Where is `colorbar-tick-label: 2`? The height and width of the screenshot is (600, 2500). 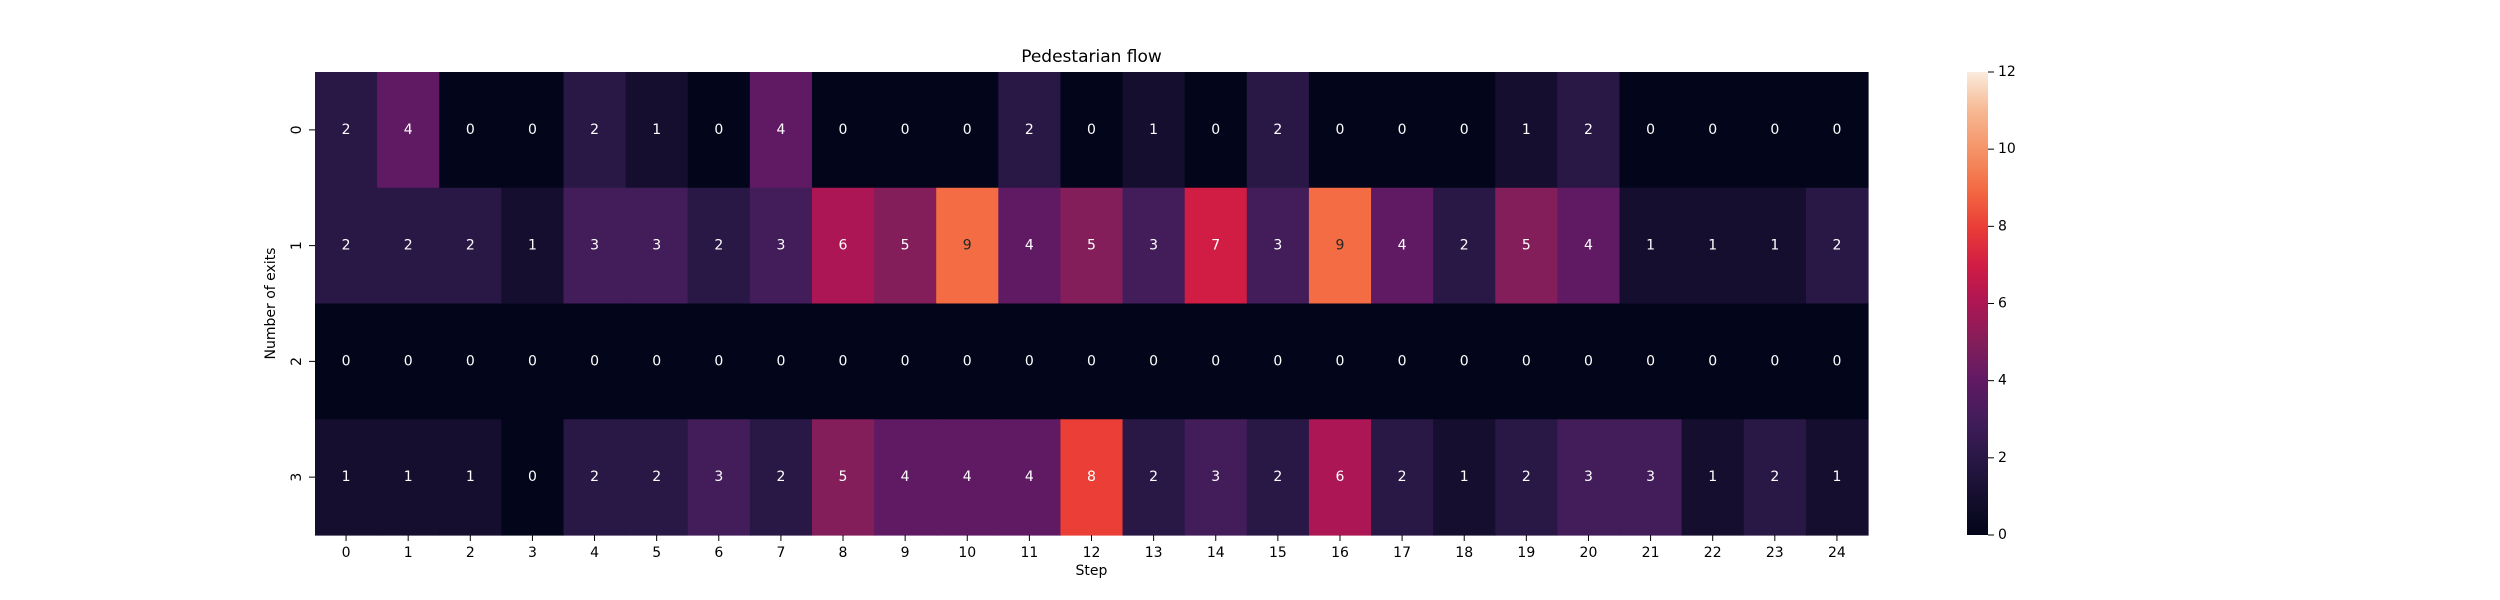
colorbar-tick-label: 2 is located at coordinates (2002, 458).